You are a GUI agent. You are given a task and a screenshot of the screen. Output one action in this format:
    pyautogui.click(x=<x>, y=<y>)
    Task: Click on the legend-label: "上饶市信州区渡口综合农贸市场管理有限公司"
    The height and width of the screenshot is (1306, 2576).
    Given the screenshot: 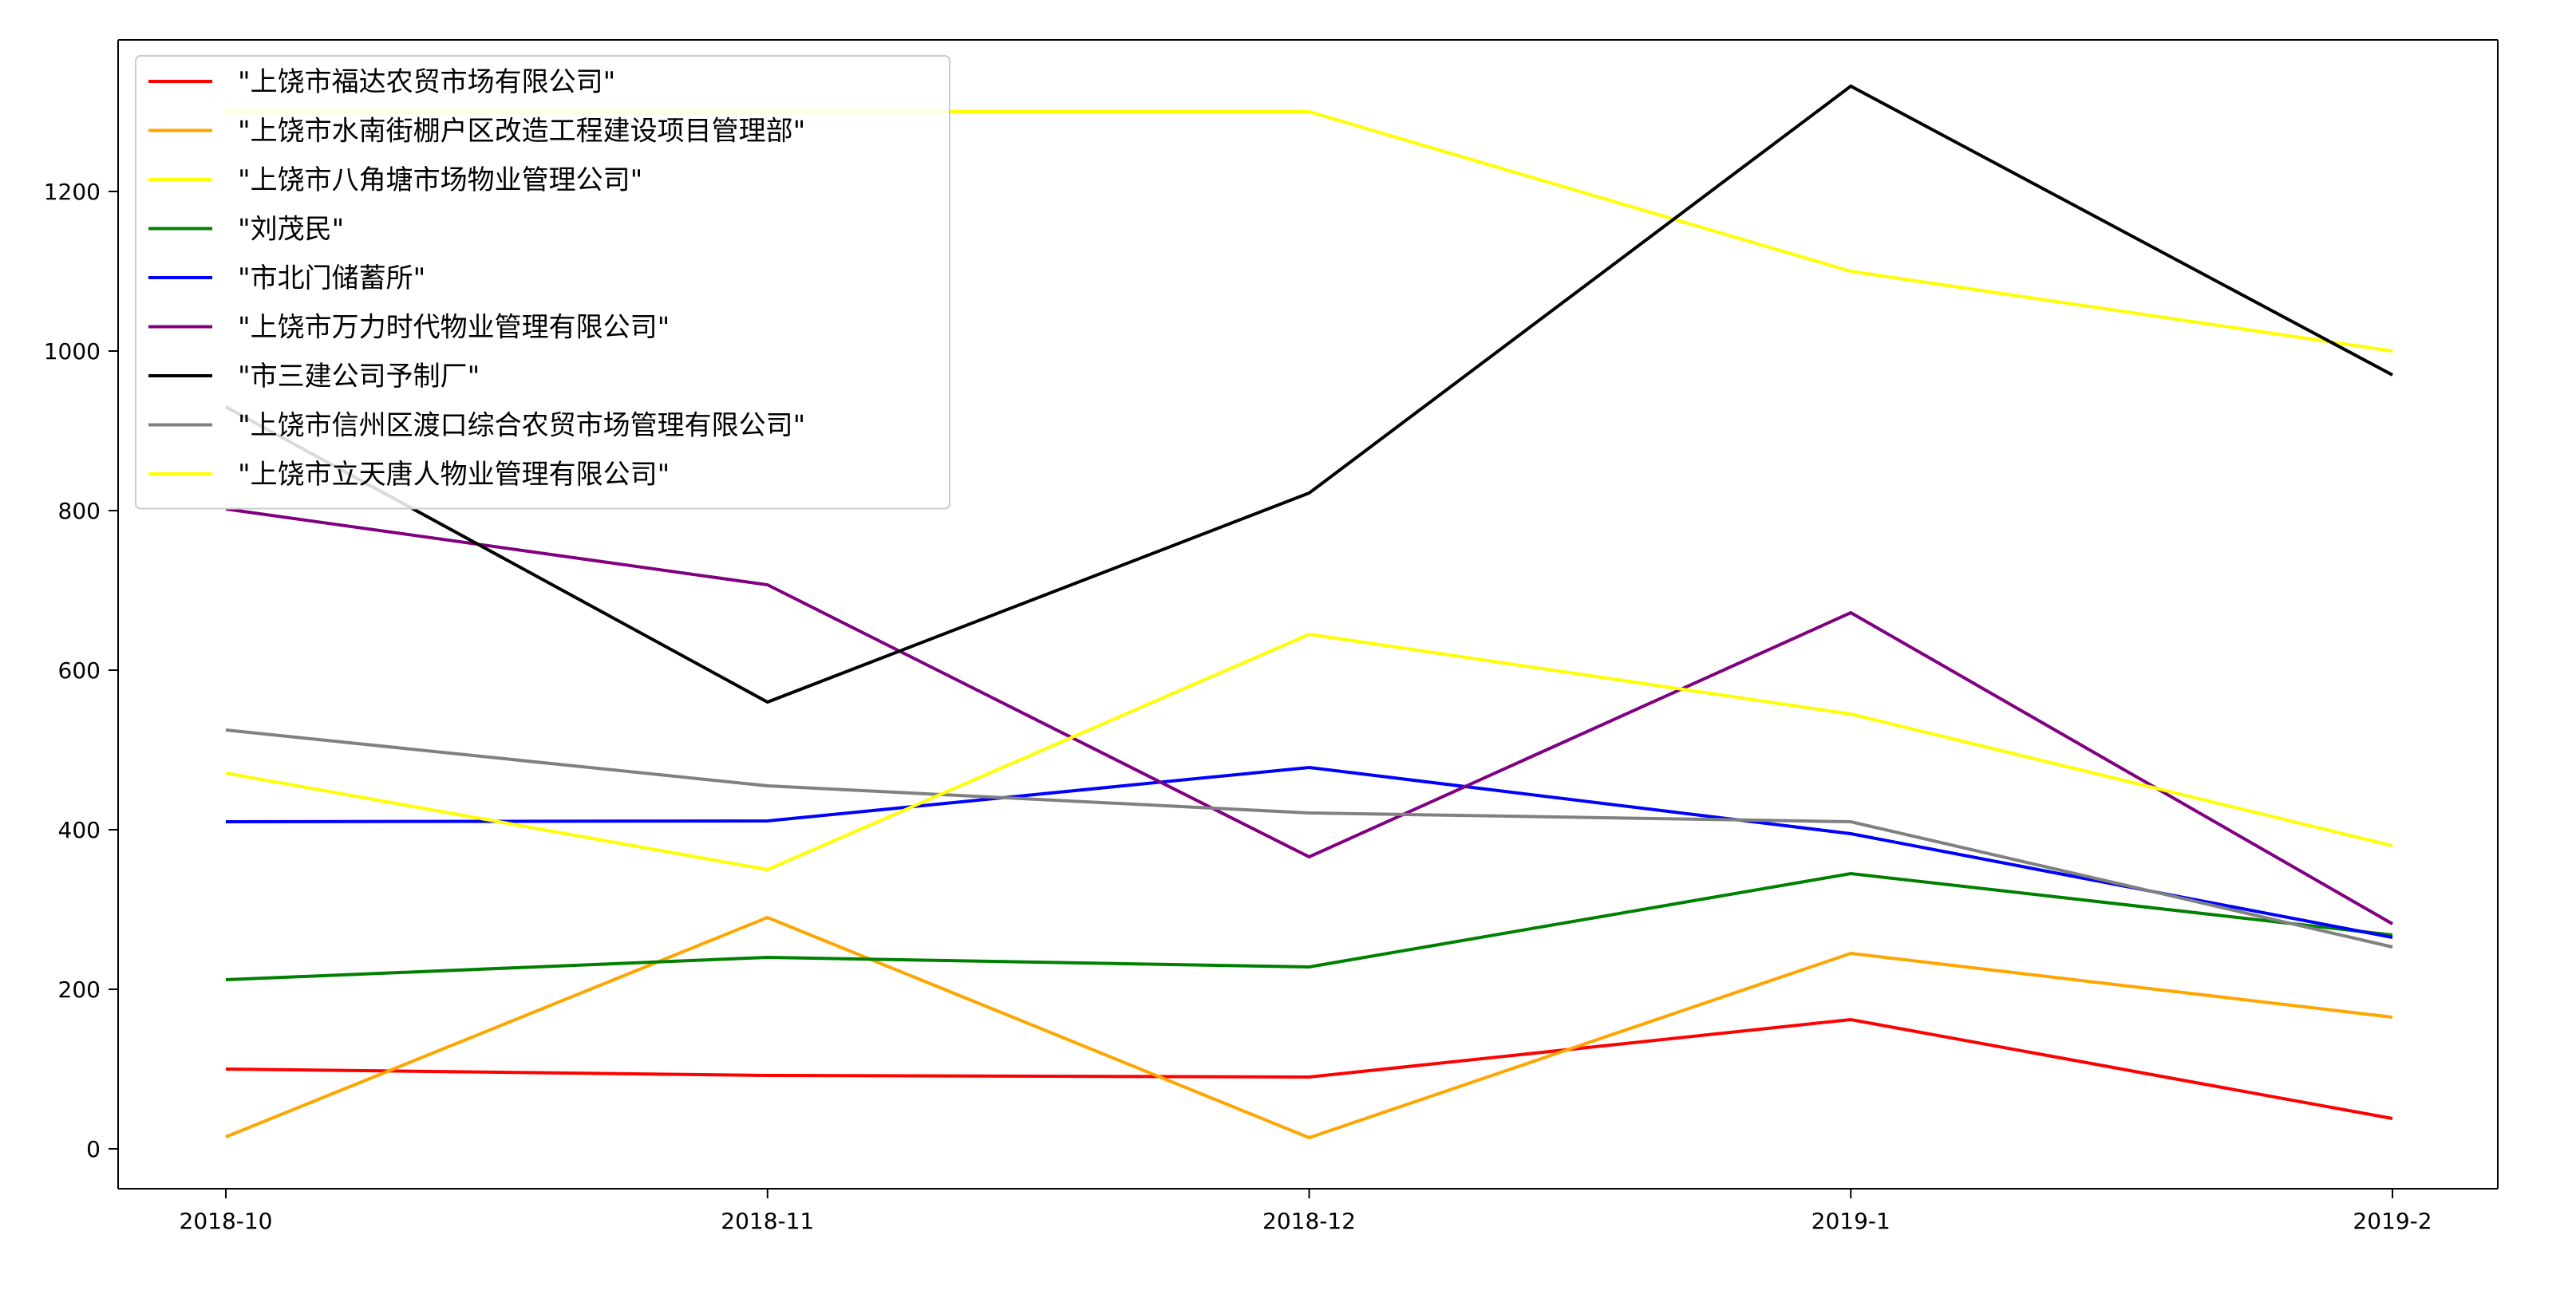 What is the action you would take?
    pyautogui.click(x=521, y=426)
    